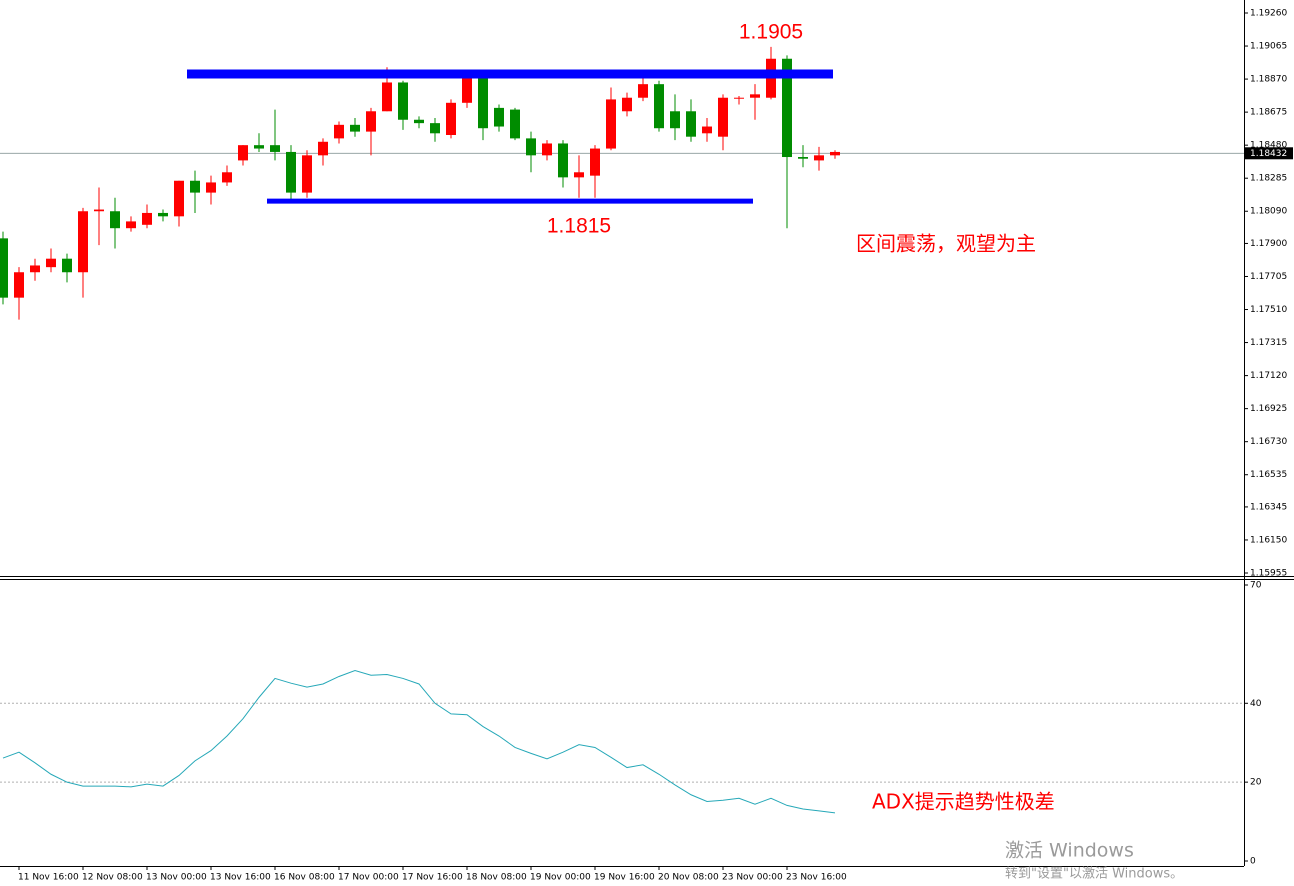 This screenshot has width=1294, height=886. What do you see at coordinates (1268, 442) in the screenshot?
I see `y-tick-label: 1.16730` at bounding box center [1268, 442].